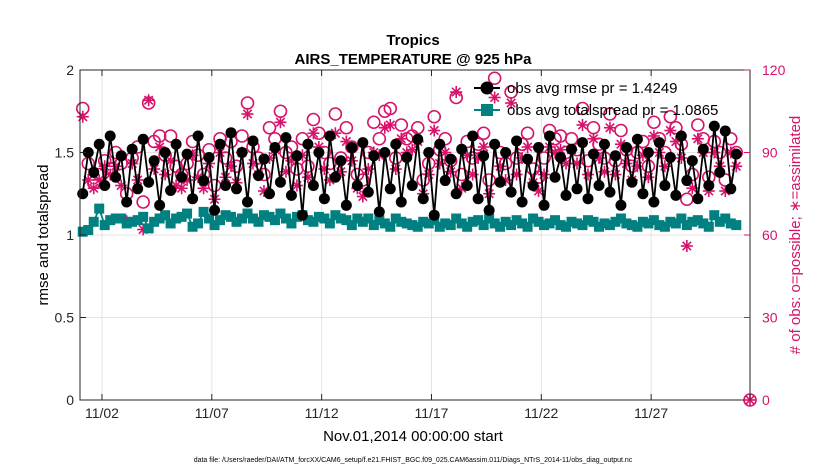  What do you see at coordinates (770, 235) in the screenshot?
I see `y2-tick-label: 60` at bounding box center [770, 235].